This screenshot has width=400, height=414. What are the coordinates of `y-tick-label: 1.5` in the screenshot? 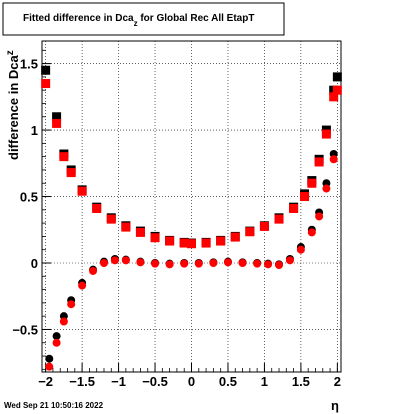 It's located at (29, 64).